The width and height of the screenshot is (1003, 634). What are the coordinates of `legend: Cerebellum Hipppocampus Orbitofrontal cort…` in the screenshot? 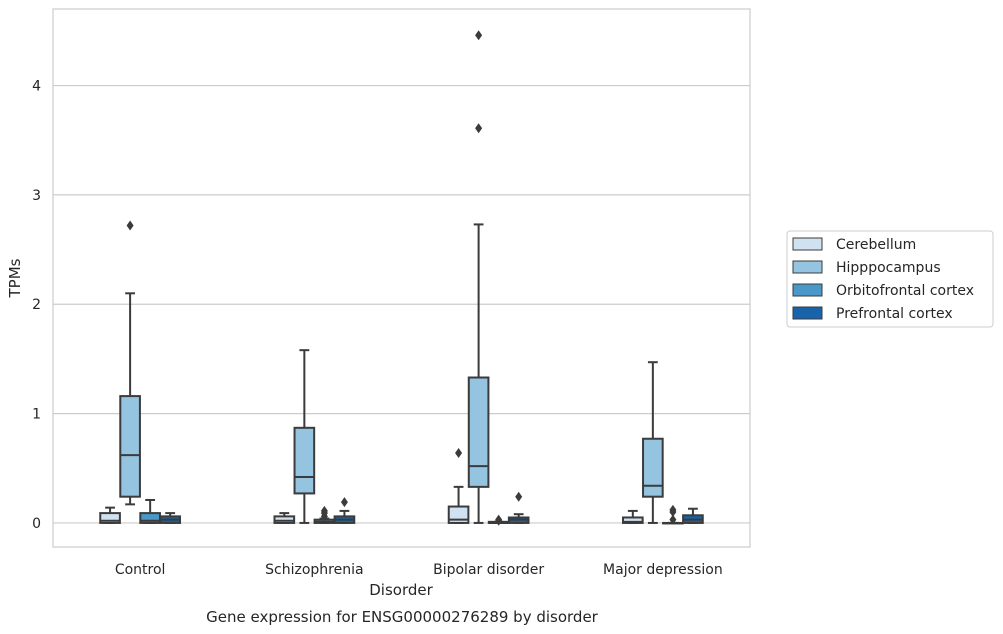 It's located at (890, 279).